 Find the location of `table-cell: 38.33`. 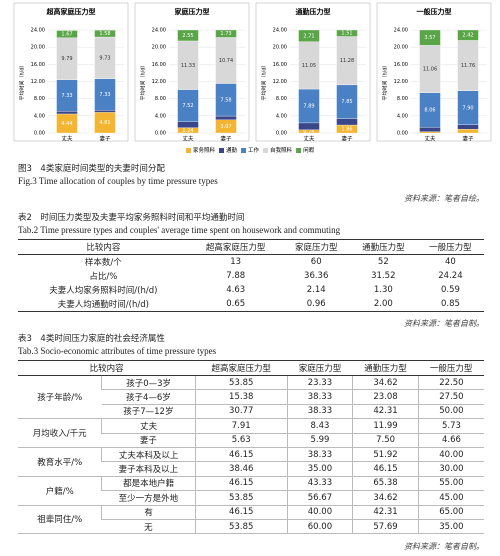

table-cell: 38.33 is located at coordinates (319, 412).